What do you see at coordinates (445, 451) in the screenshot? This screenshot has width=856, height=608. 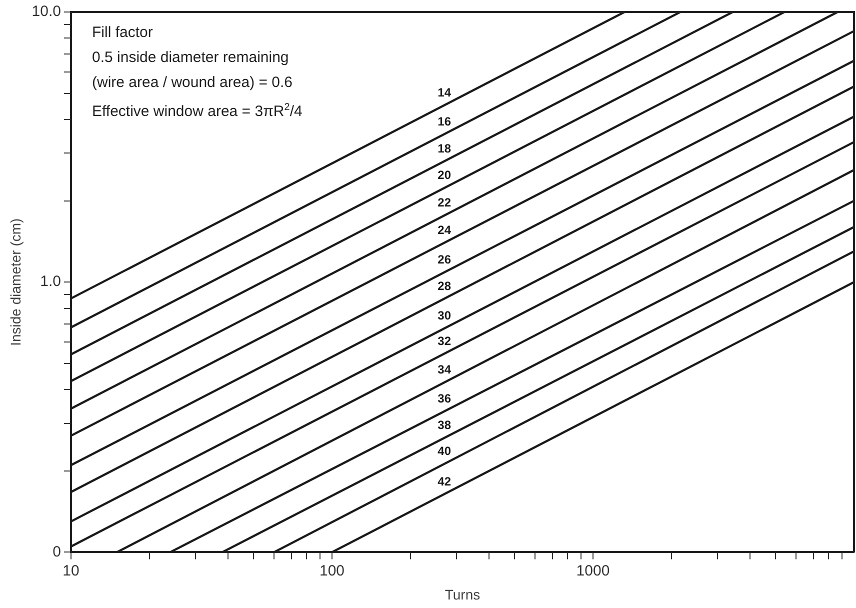 I see `series-label: 40` at bounding box center [445, 451].